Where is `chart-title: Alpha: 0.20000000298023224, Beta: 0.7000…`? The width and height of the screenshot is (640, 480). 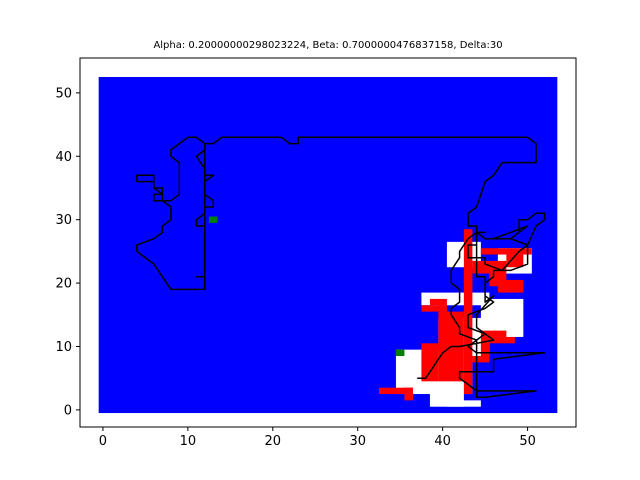 chart-title: Alpha: 0.20000000298023224, Beta: 0.7000… is located at coordinates (327, 45).